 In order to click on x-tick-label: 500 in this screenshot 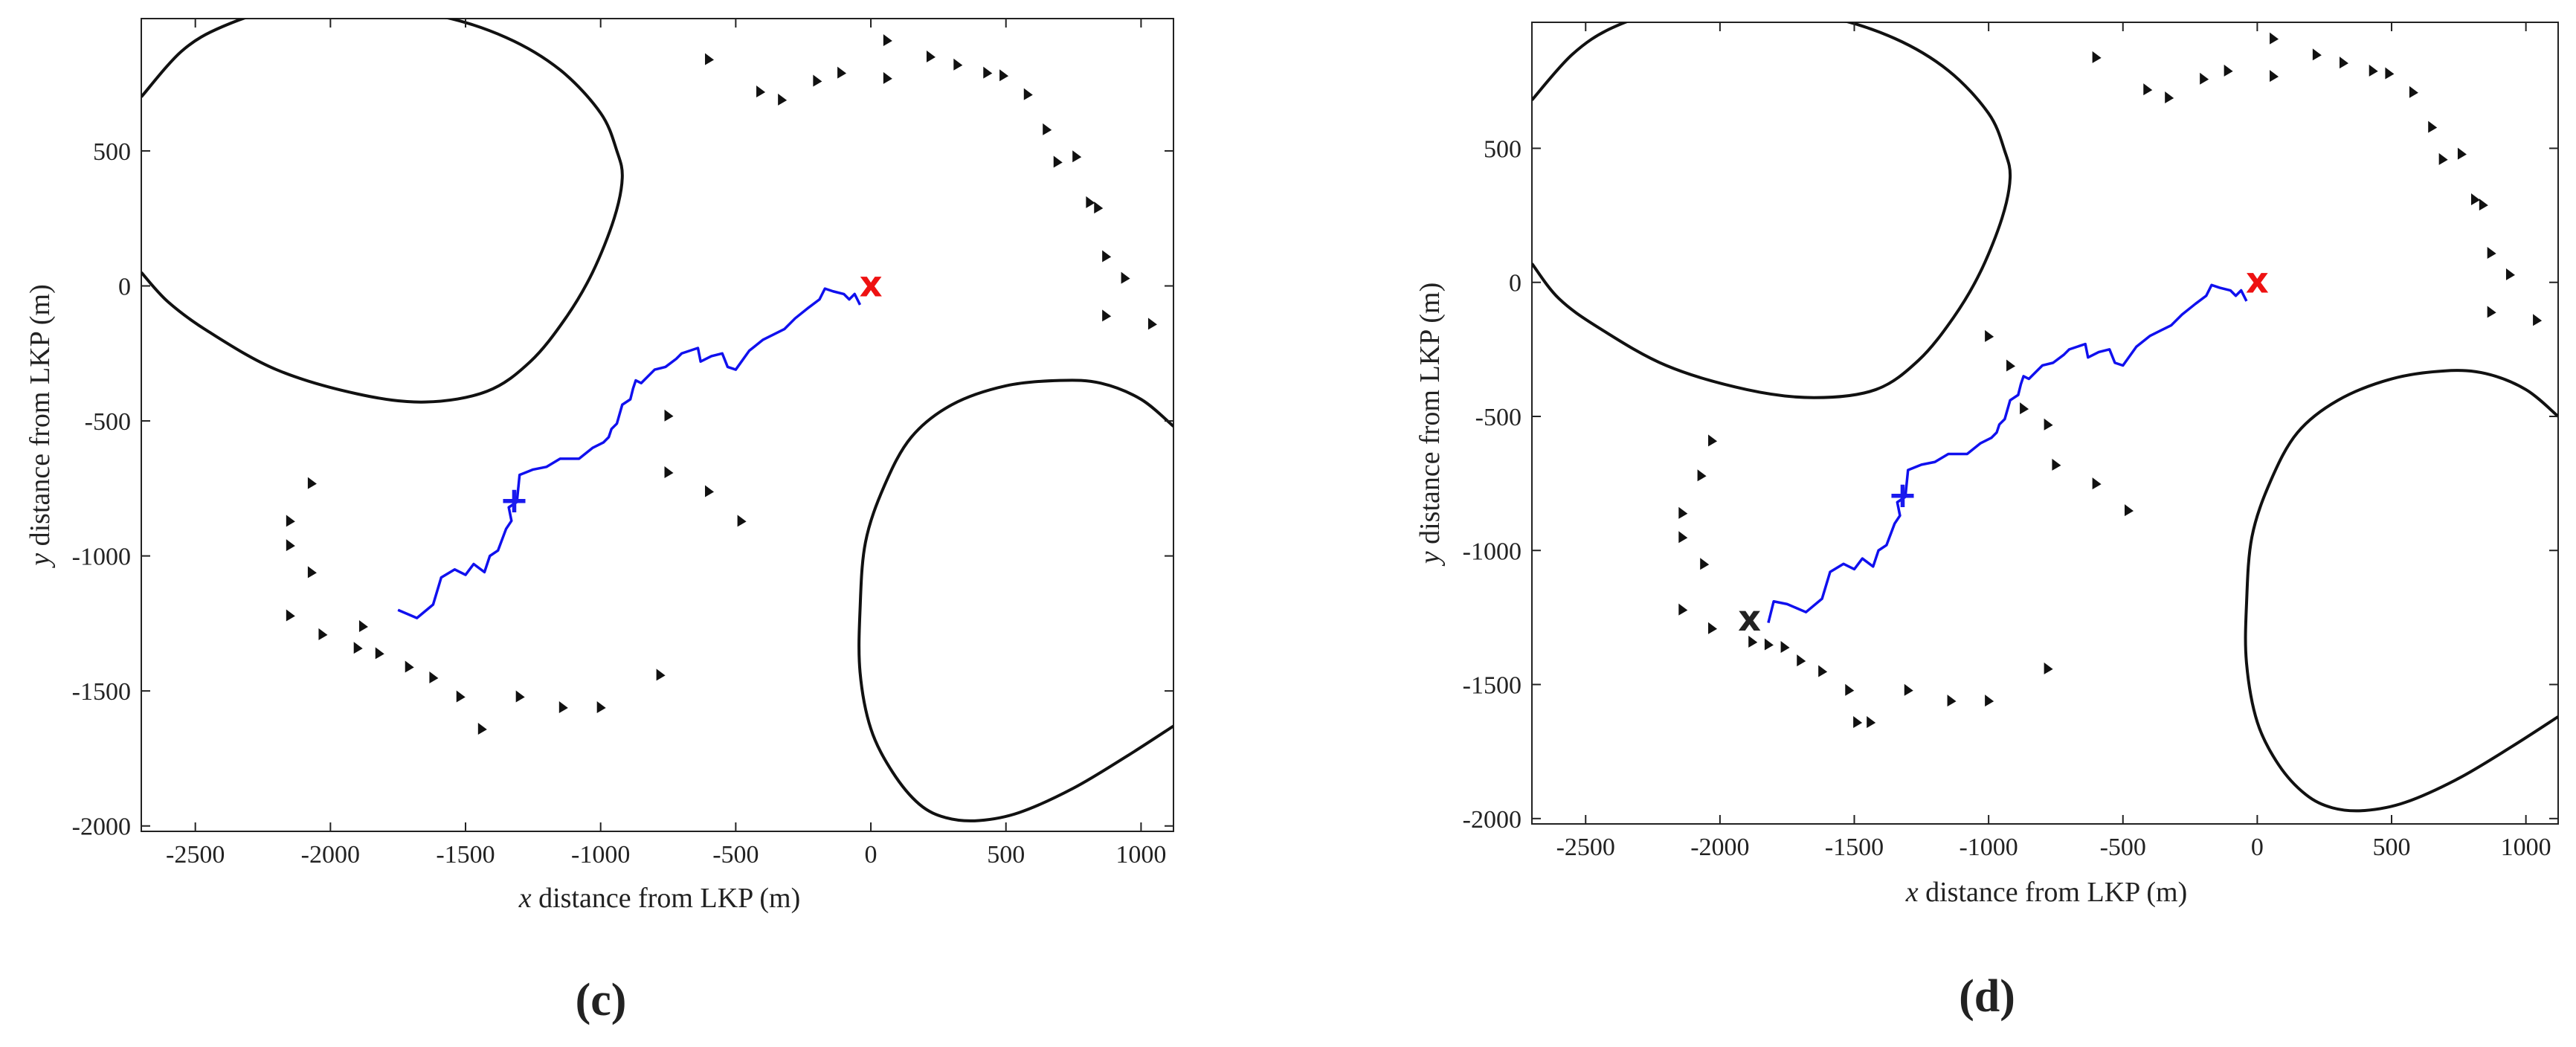, I will do `click(2392, 847)`.